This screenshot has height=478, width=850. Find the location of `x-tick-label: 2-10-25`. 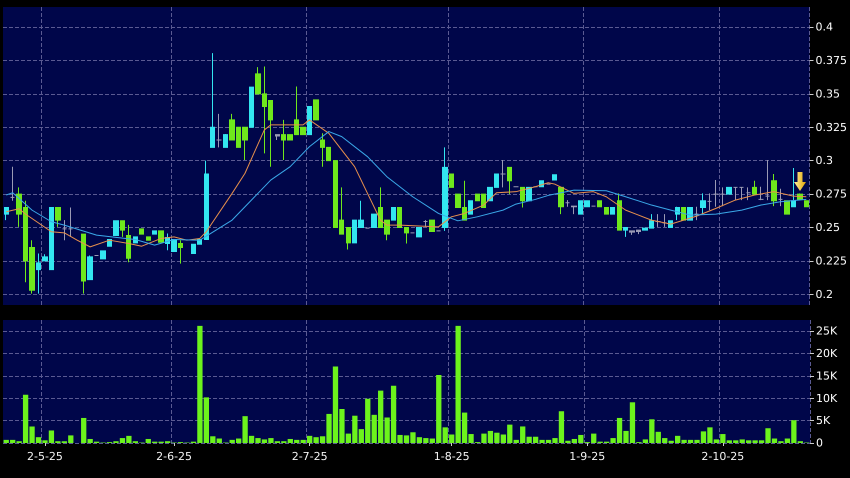

x-tick-label: 2-10-25 is located at coordinates (722, 456).